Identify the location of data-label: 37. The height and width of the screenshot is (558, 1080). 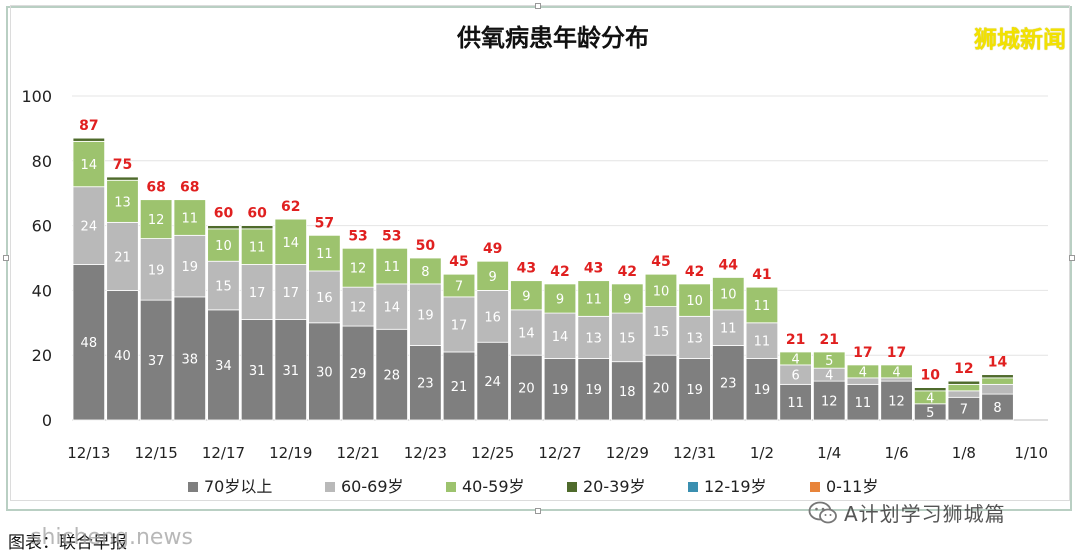
(156, 361).